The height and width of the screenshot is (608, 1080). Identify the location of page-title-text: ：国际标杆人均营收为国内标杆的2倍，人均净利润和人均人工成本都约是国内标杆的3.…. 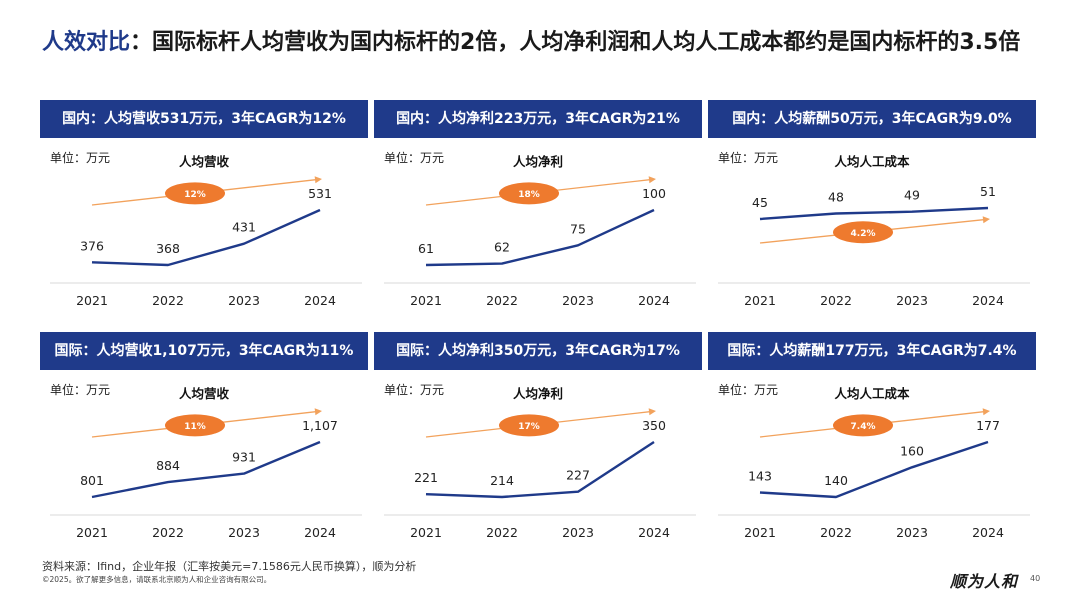
(575, 42).